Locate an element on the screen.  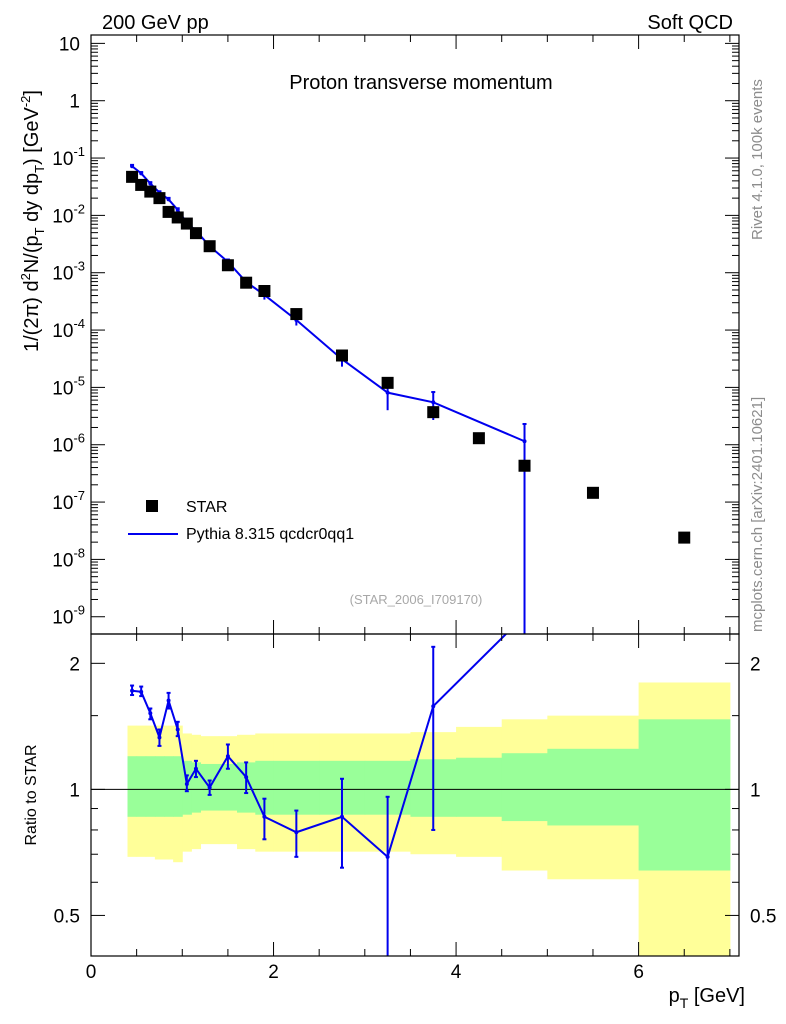
ratio-y-tick-label-right: 1 is located at coordinates (755, 790).